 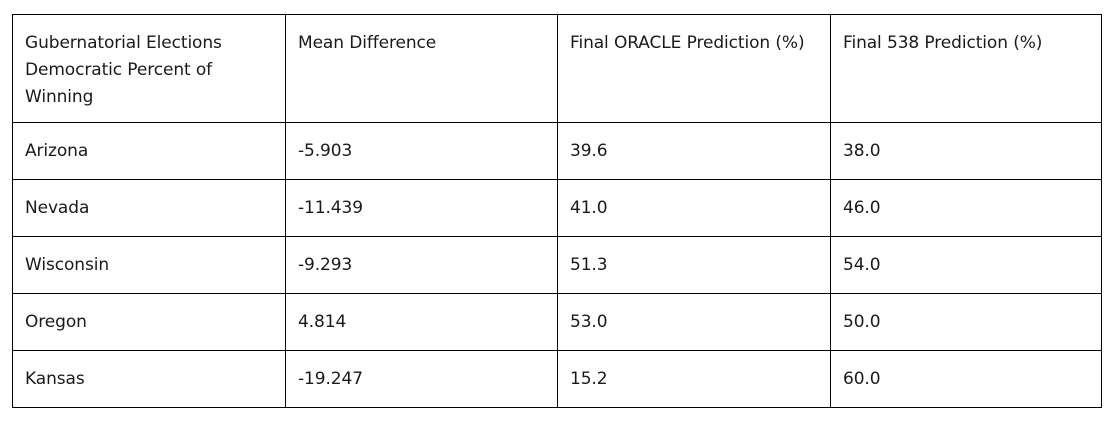 What do you see at coordinates (421, 265) in the screenshot?
I see `mean-difference-cell: -9.293` at bounding box center [421, 265].